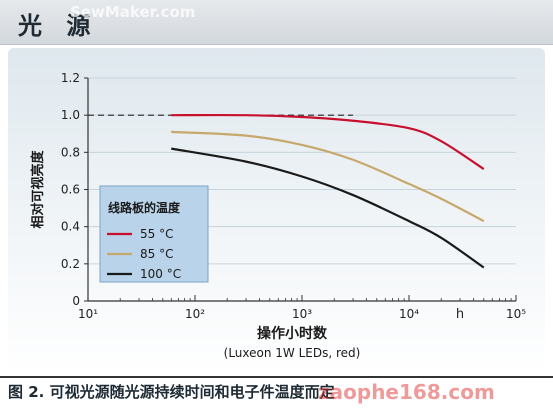 Image resolution: width=553 pixels, height=409 pixels. I want to click on watermark-site: zaophe168.com, so click(406, 392).